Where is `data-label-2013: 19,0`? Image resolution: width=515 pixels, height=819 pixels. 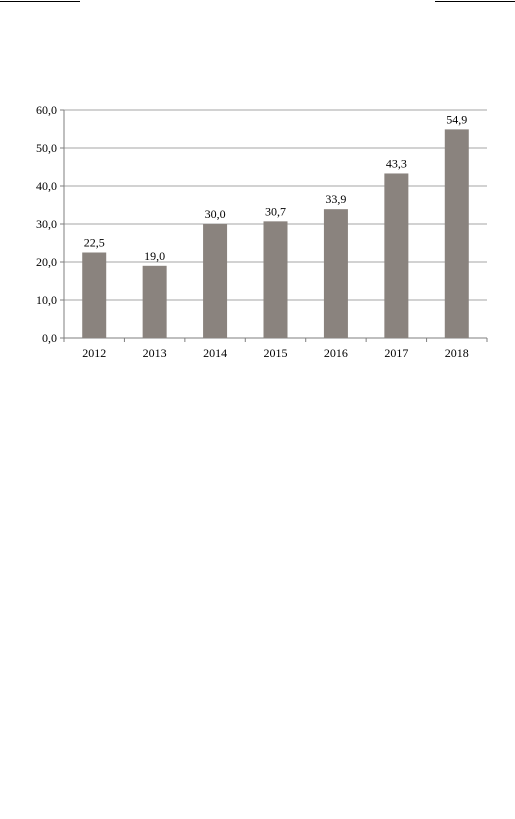 data-label-2013: 19,0 is located at coordinates (154, 256).